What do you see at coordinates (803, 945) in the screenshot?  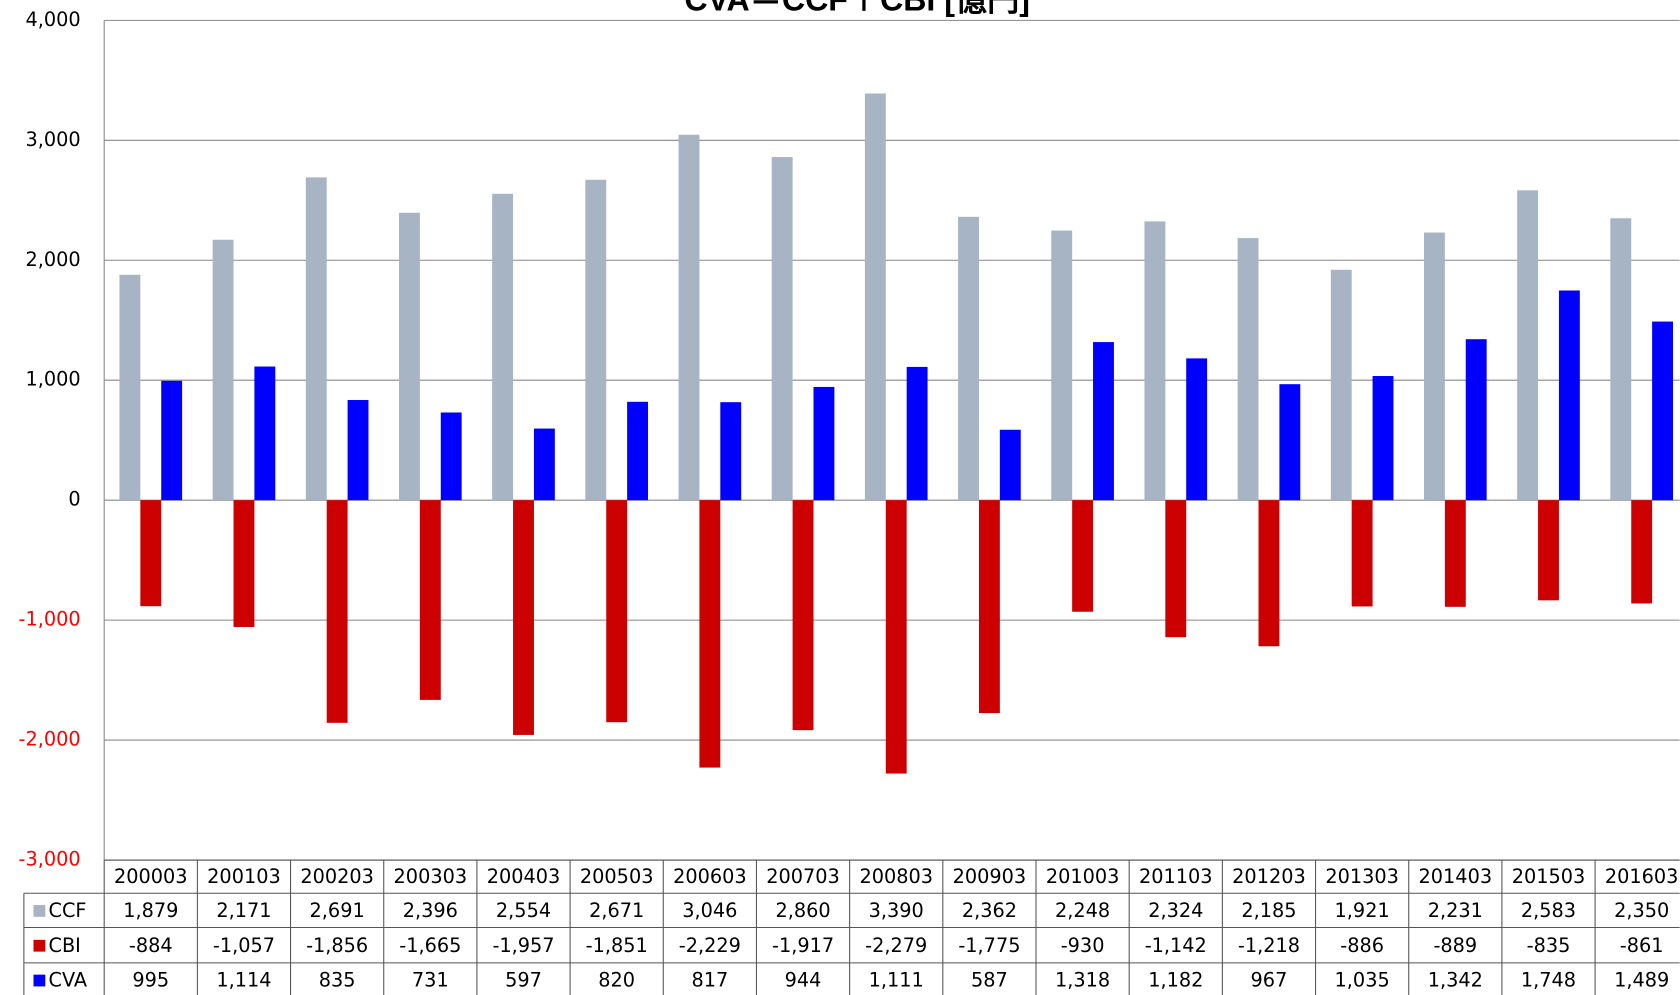 I see `table-value: -1,917` at bounding box center [803, 945].